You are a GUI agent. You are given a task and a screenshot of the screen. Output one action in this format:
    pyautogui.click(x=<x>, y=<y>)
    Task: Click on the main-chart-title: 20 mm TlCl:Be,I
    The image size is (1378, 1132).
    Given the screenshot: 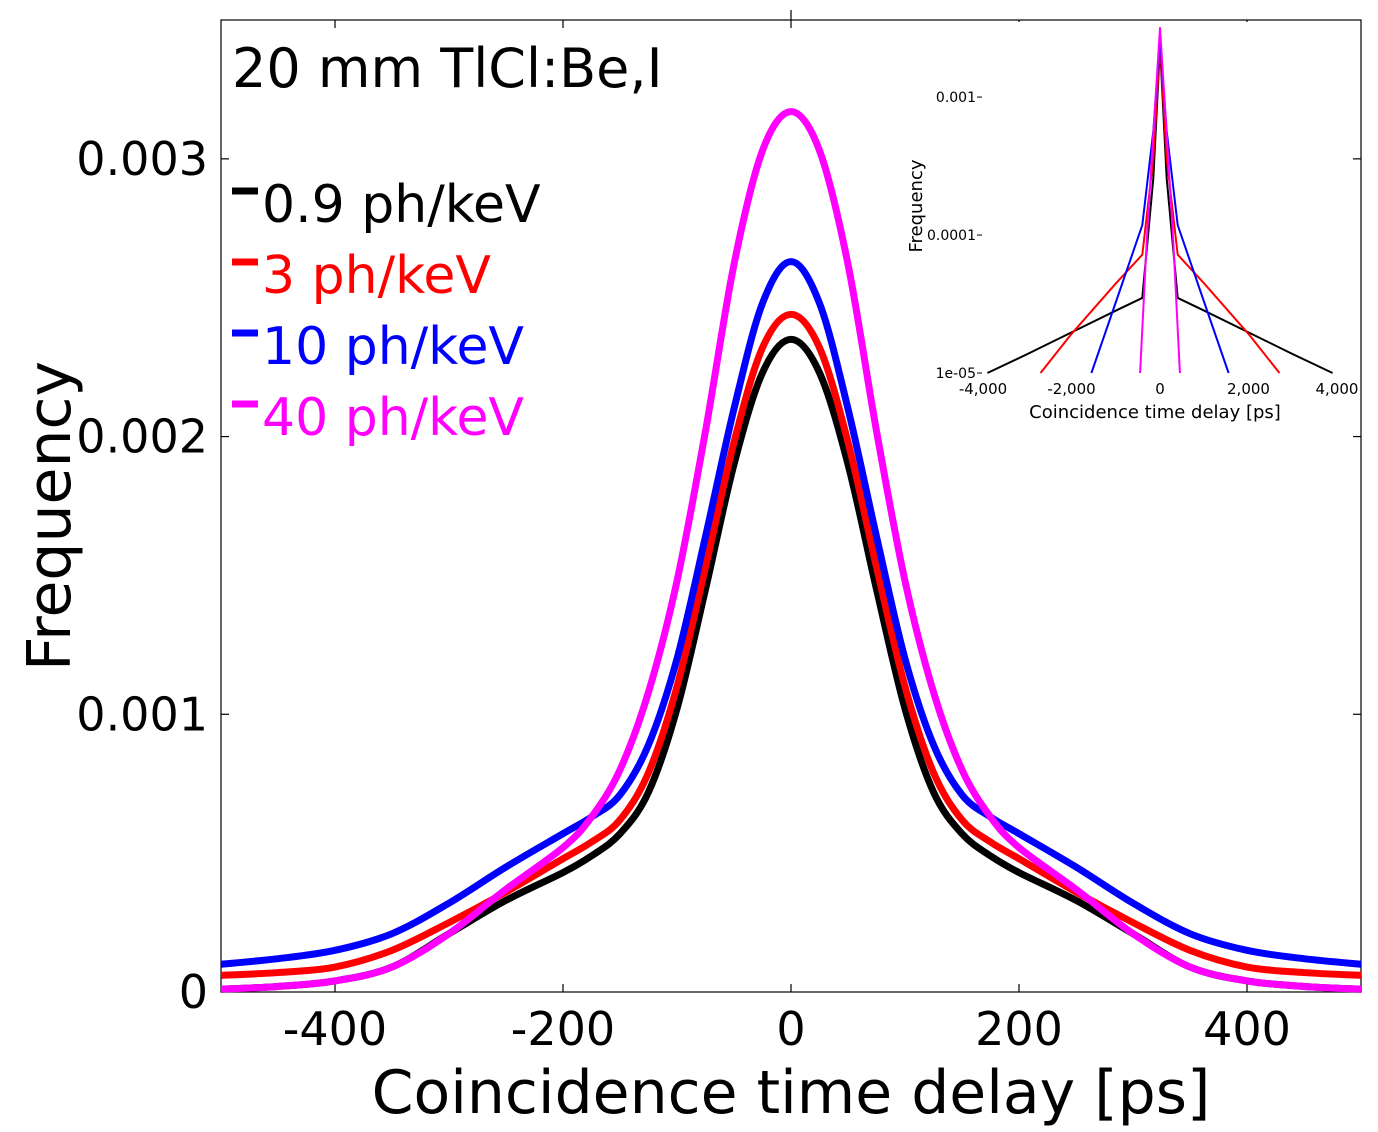 What is the action you would take?
    pyautogui.click(x=447, y=68)
    